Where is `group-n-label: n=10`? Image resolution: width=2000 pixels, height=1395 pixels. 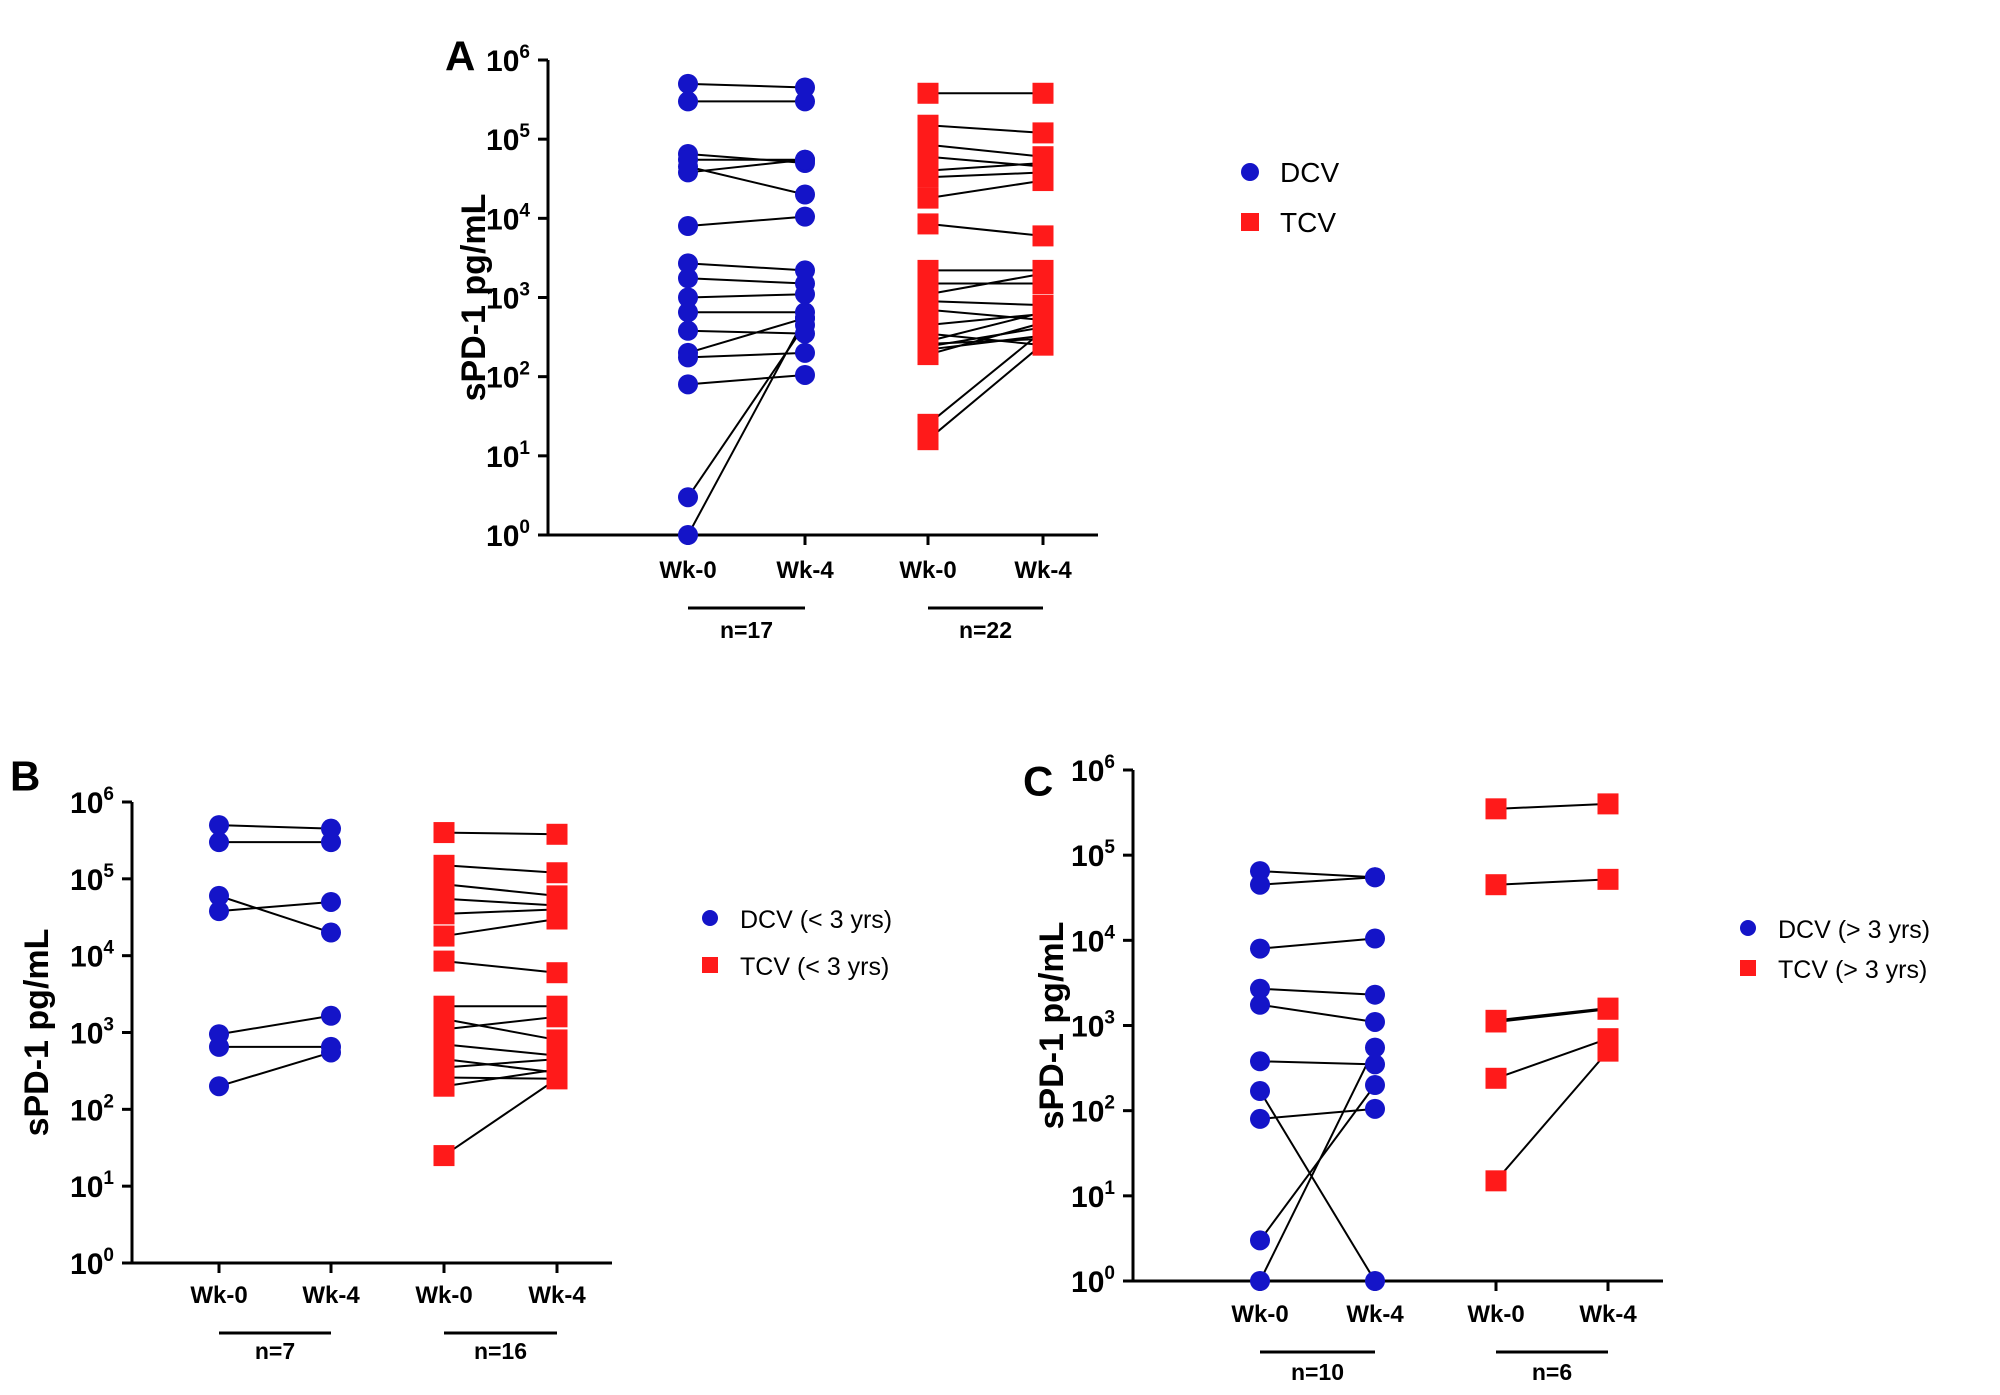
group-n-label: n=10 is located at coordinates (1317, 1372).